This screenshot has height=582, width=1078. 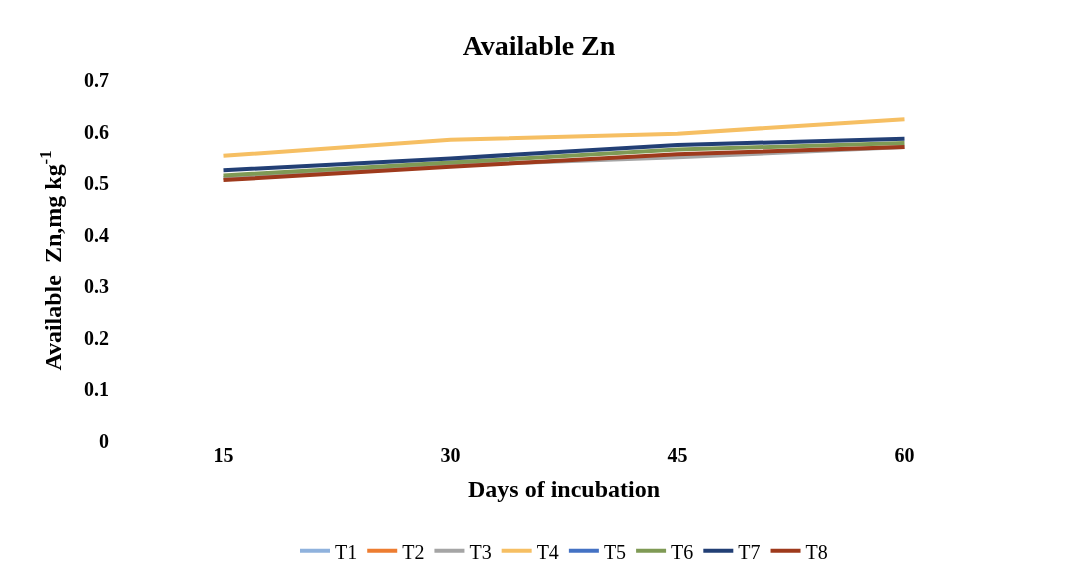 I want to click on legend-label: T7, so click(x=749, y=551).